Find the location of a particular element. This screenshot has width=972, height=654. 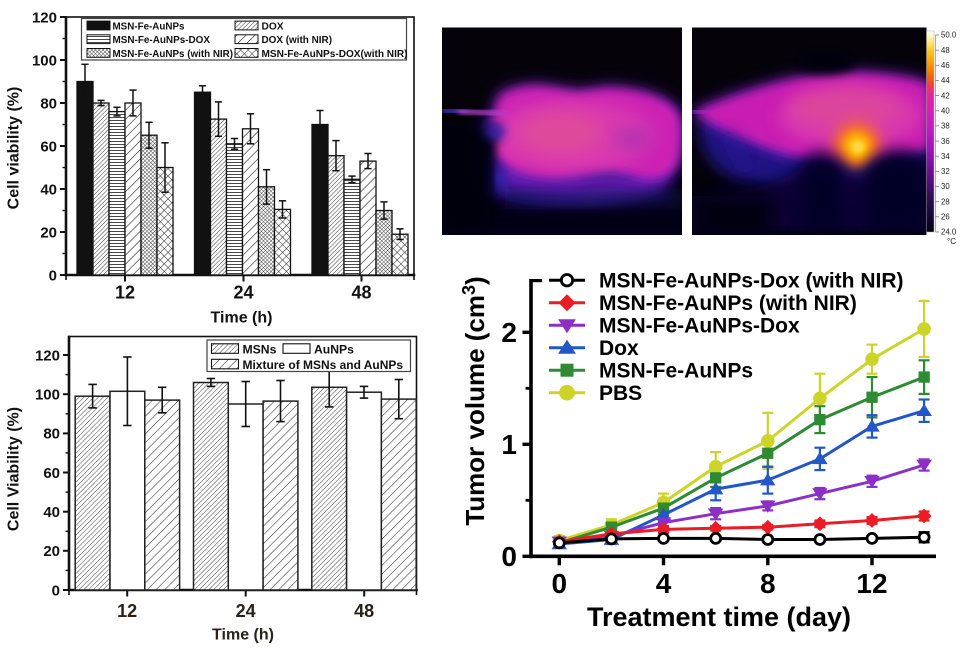

svg-text: Dox is located at coordinates (619, 348).